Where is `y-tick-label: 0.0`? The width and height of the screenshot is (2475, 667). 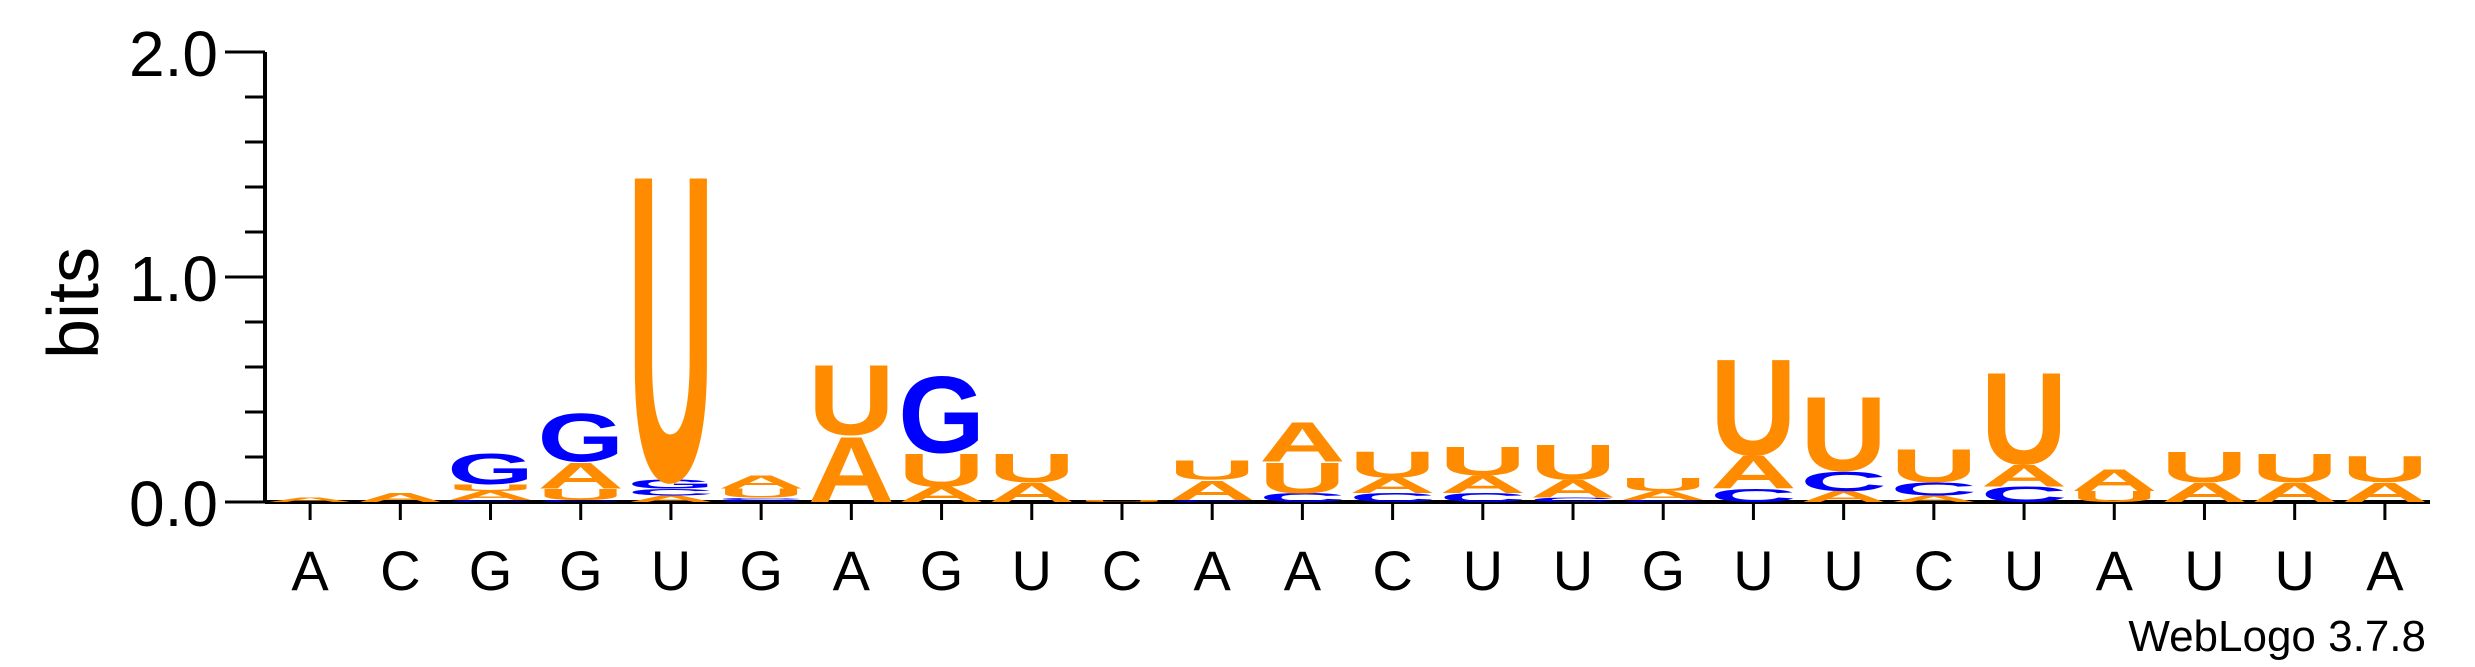 y-tick-label: 0.0 is located at coordinates (173, 504).